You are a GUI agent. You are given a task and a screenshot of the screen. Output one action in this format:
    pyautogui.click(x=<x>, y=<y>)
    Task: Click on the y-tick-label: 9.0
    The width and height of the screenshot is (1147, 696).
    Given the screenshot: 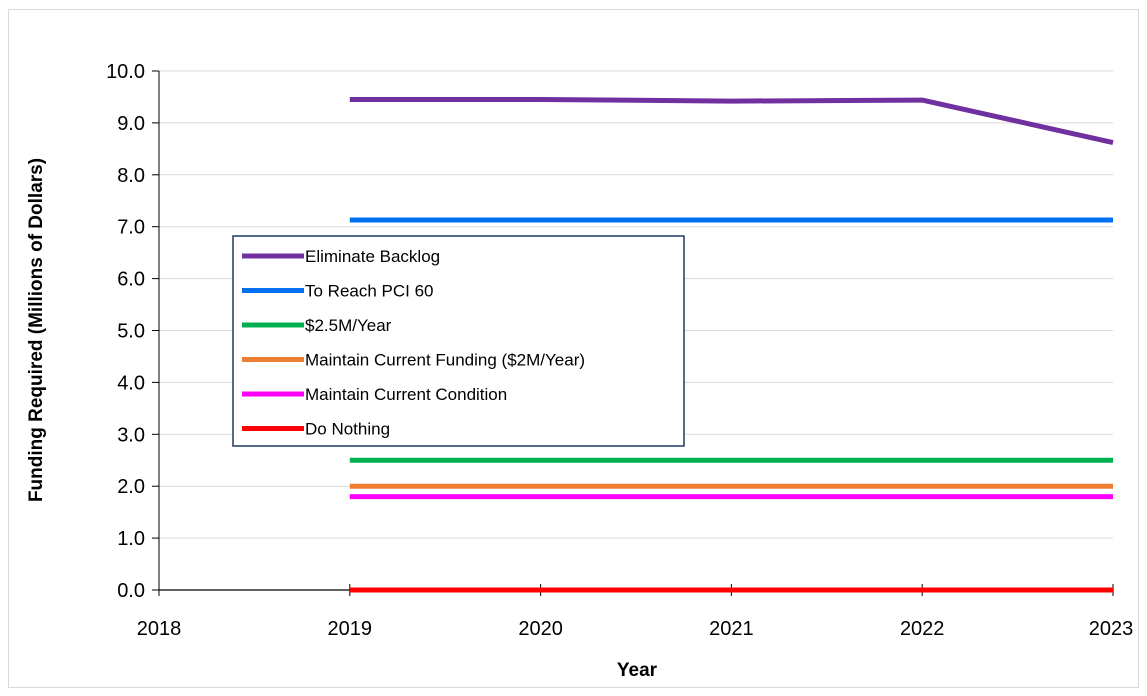 What is the action you would take?
    pyautogui.click(x=131, y=124)
    